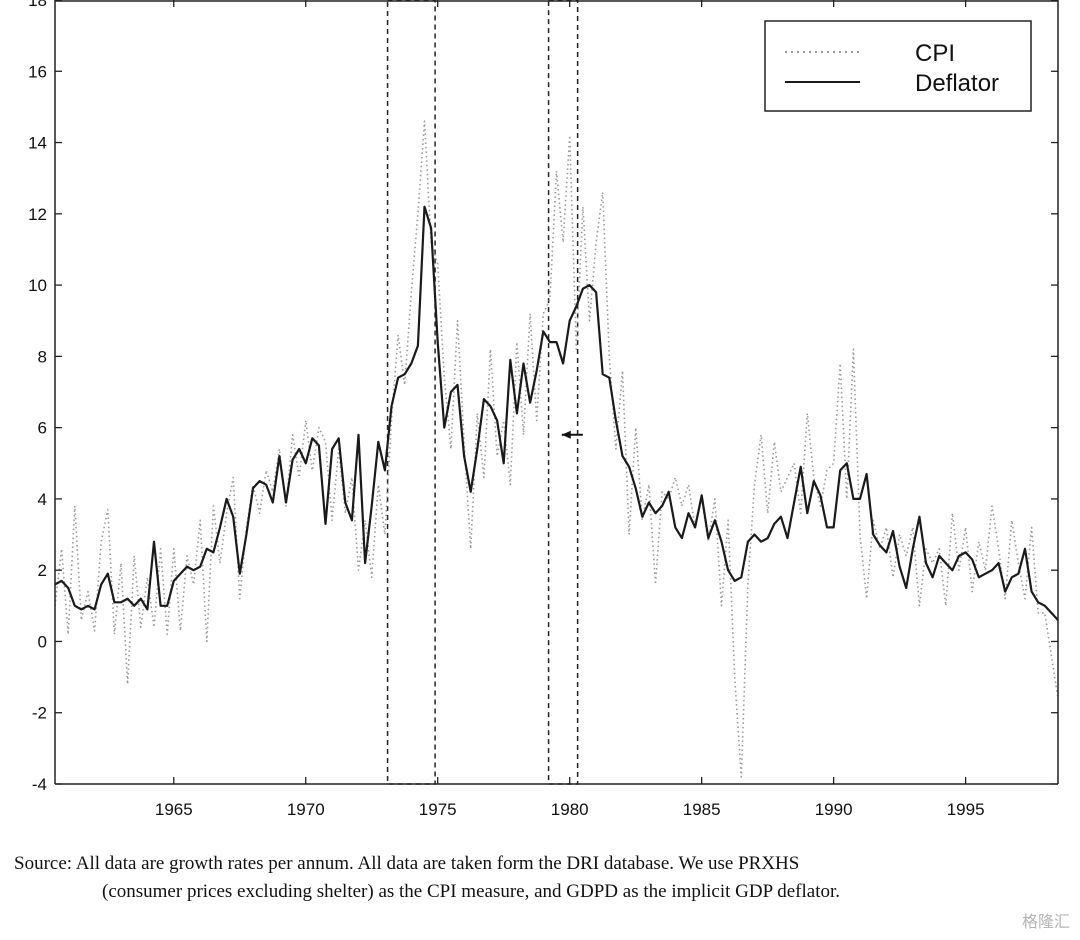  I want to click on y-tick-label: 6, so click(42, 428).